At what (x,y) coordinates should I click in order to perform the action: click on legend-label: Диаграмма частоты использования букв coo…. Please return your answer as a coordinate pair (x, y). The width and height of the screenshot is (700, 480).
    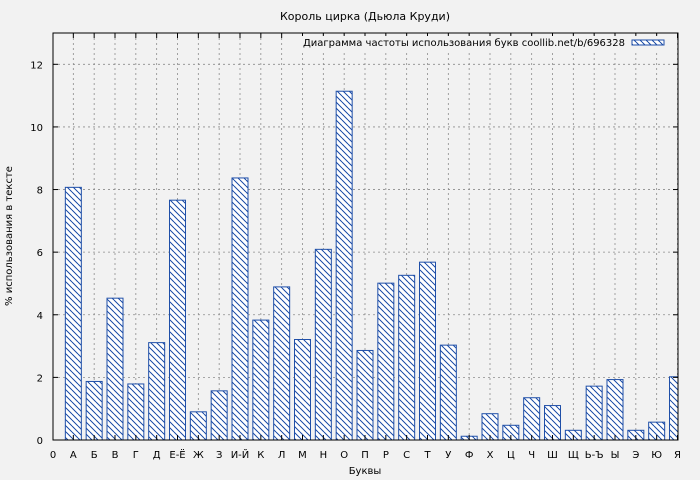
    Looking at the image, I should click on (464, 43).